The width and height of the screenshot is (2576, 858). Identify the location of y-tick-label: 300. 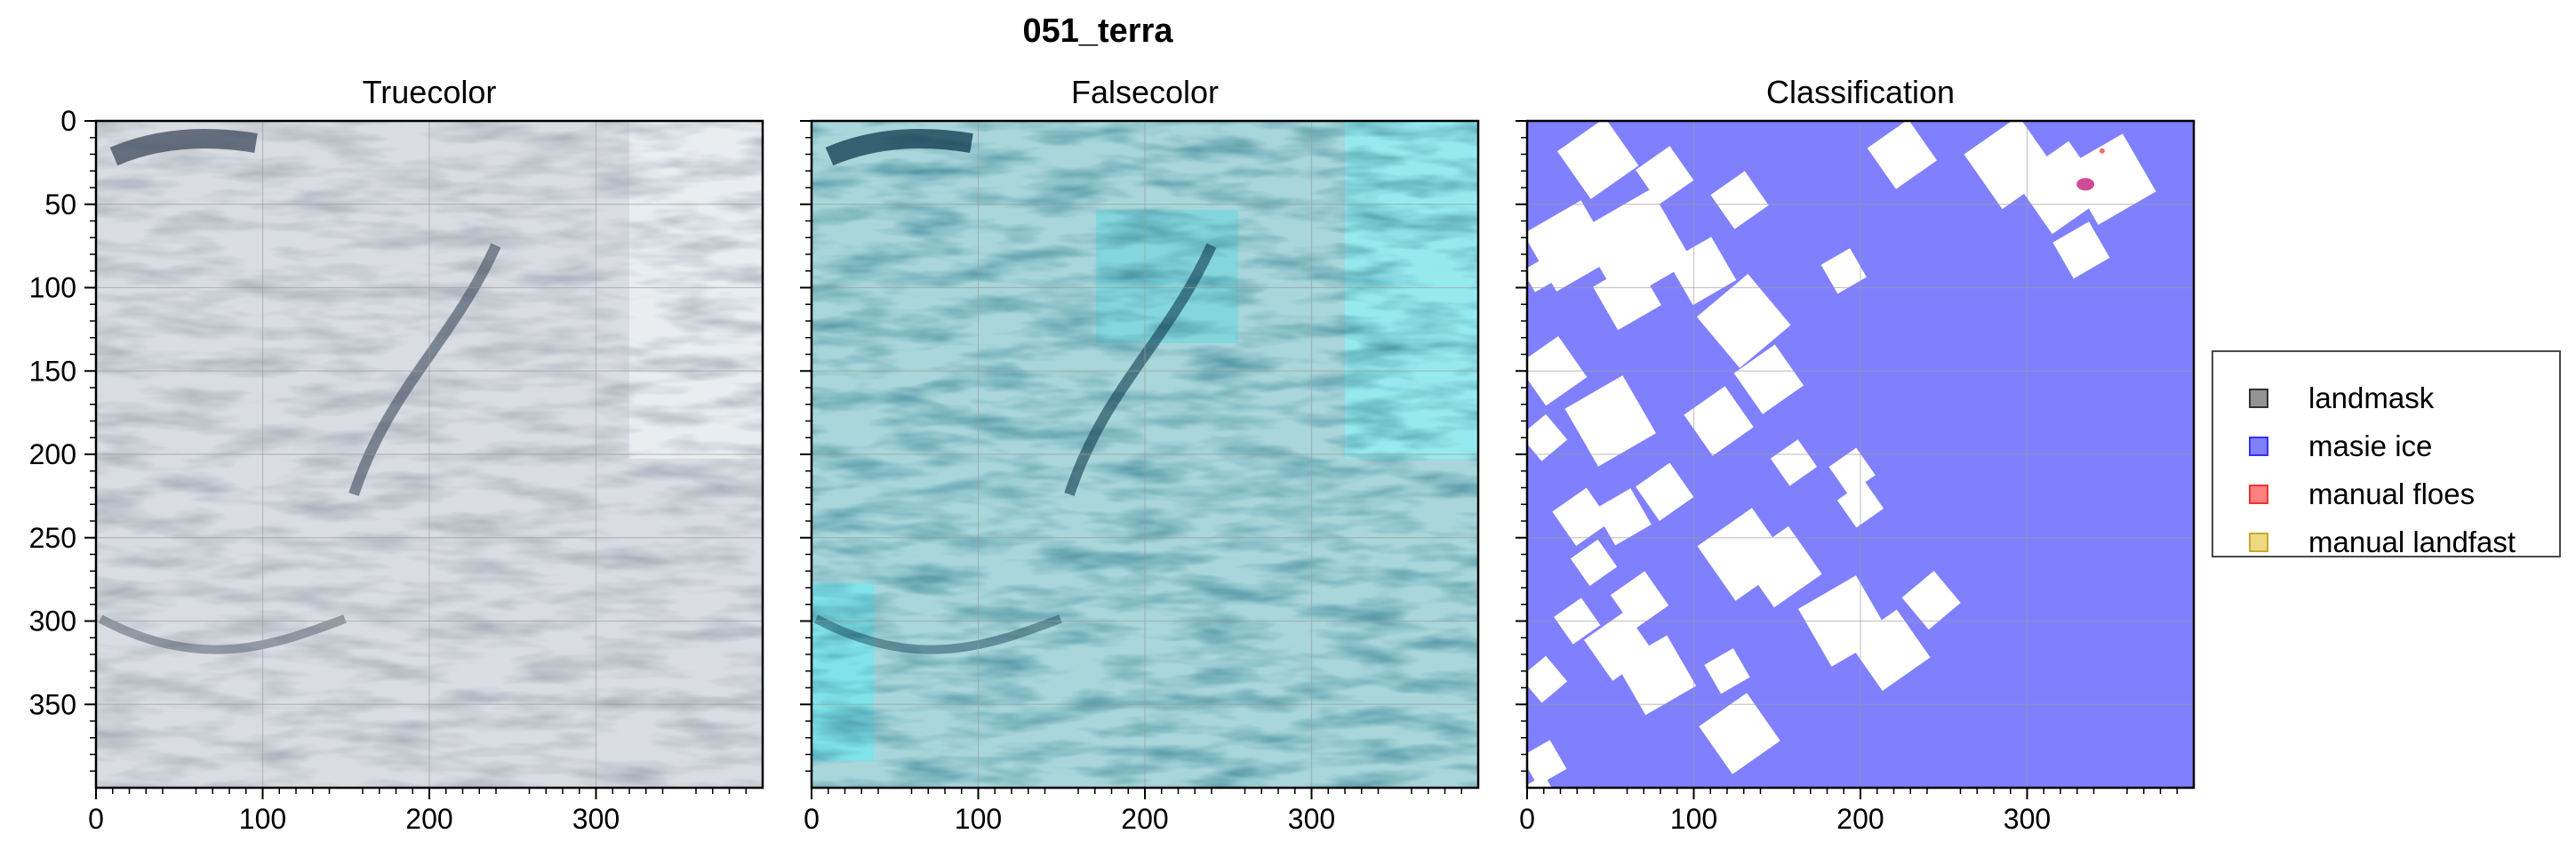
(52, 621).